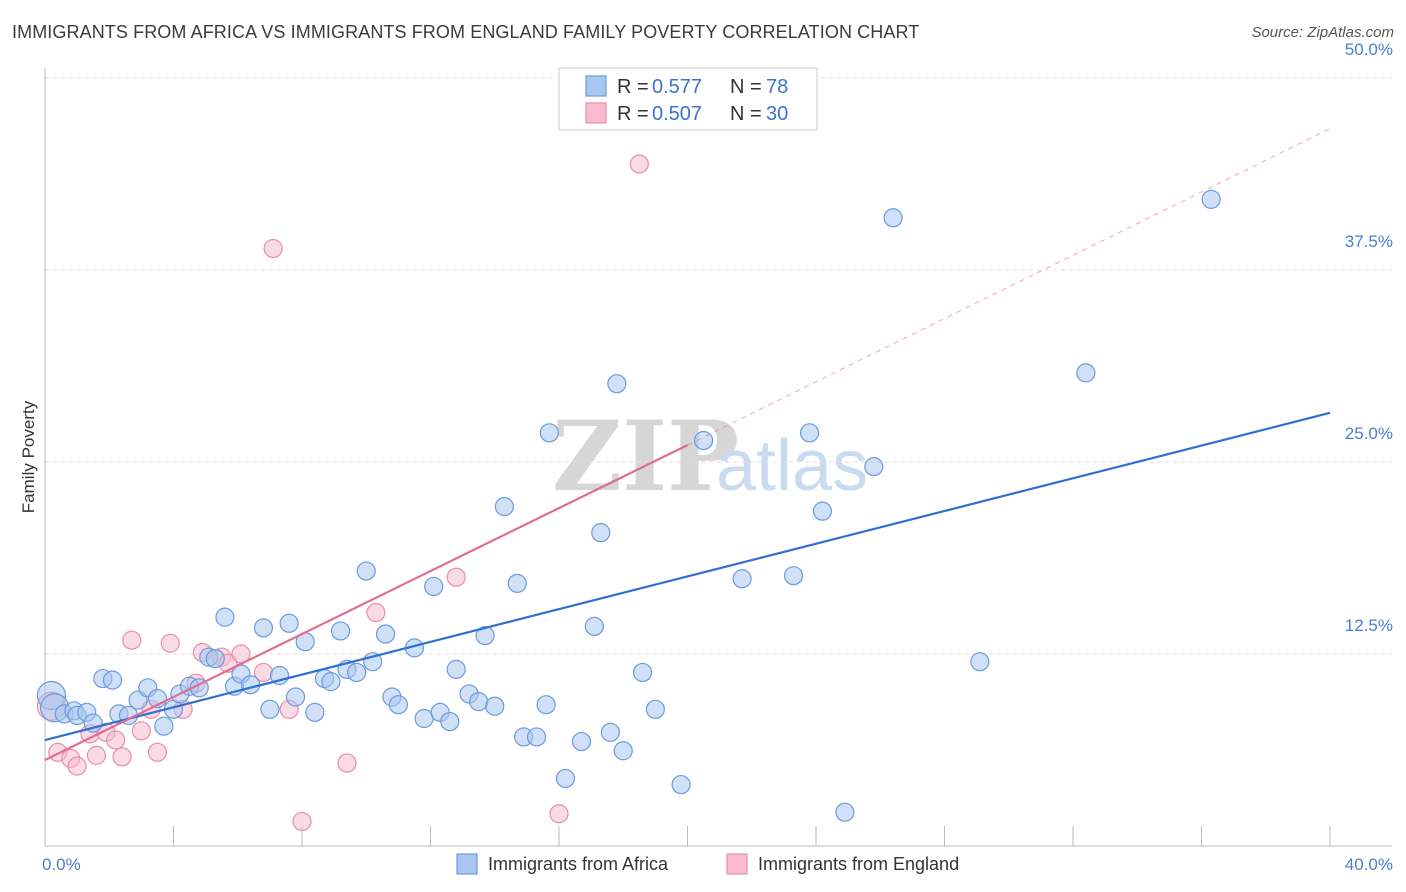 This screenshot has width=1406, height=892. What do you see at coordinates (746, 87) in the screenshot?
I see `legend-n-label-africa: N =` at bounding box center [746, 87].